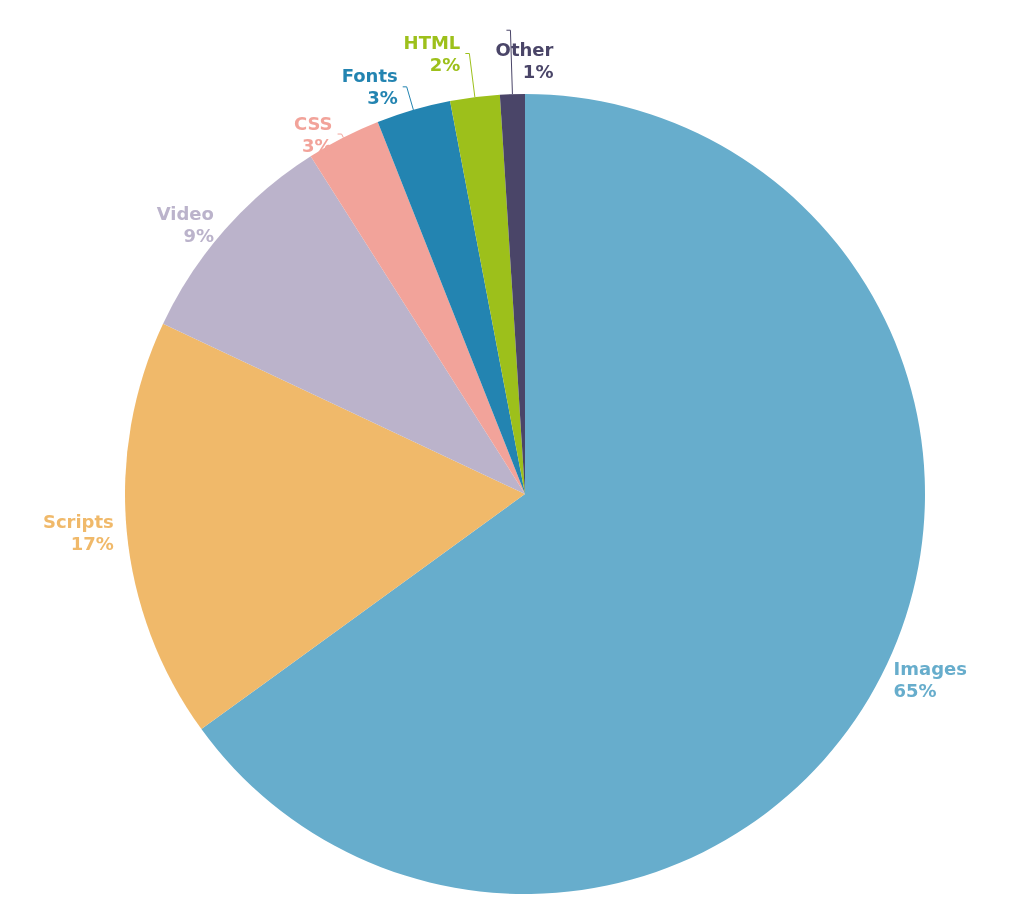  I want to click on slice-label: Images, so click(930, 668).